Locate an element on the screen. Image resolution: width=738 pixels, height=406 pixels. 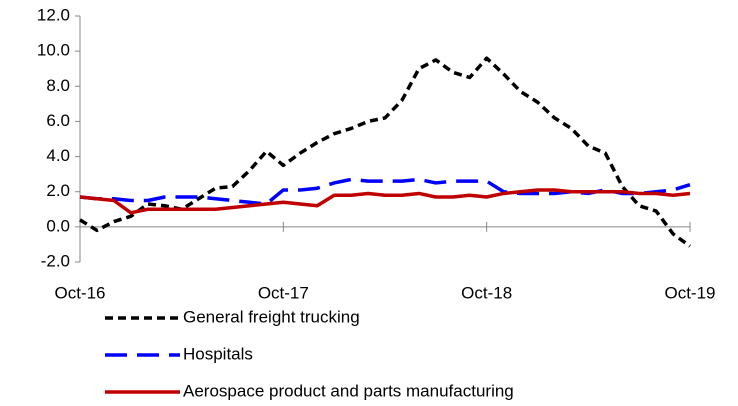
x-tick-label: Oct-16 is located at coordinates (79, 292).